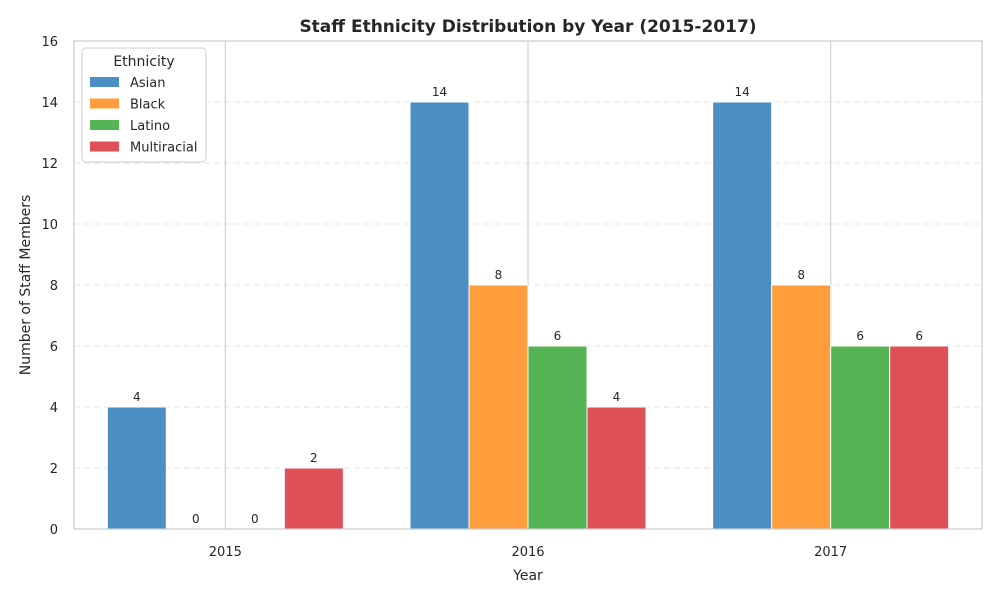  I want to click on x-axis-label: Year, so click(527, 576).